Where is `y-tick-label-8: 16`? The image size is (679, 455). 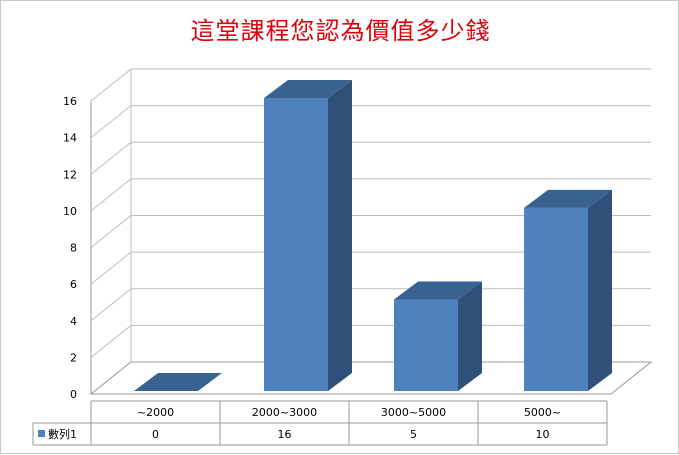
y-tick-label-8: 16 is located at coordinates (70, 101).